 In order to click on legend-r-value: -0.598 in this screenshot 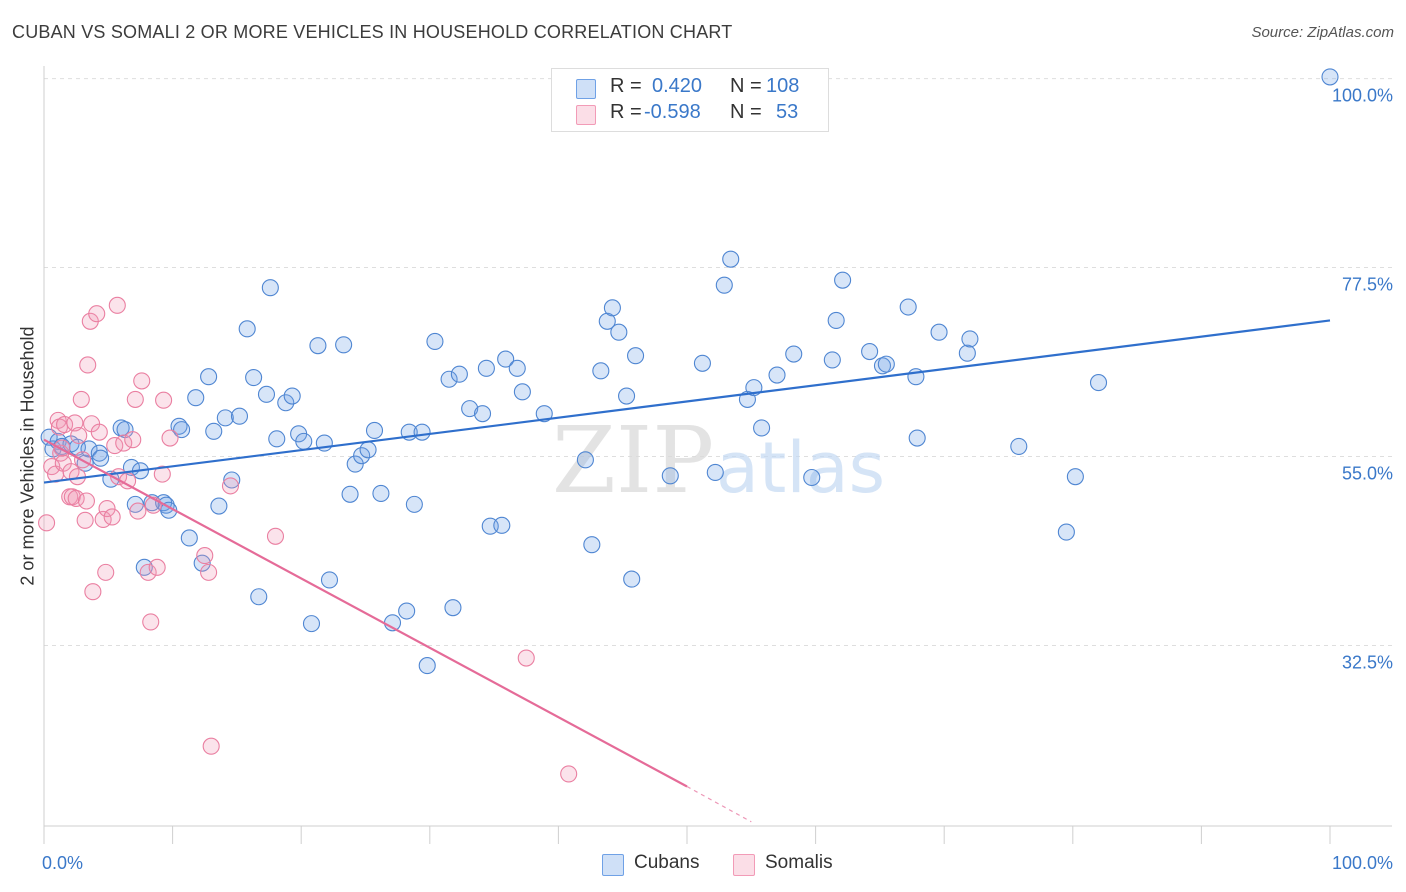, I will do `click(672, 112)`.